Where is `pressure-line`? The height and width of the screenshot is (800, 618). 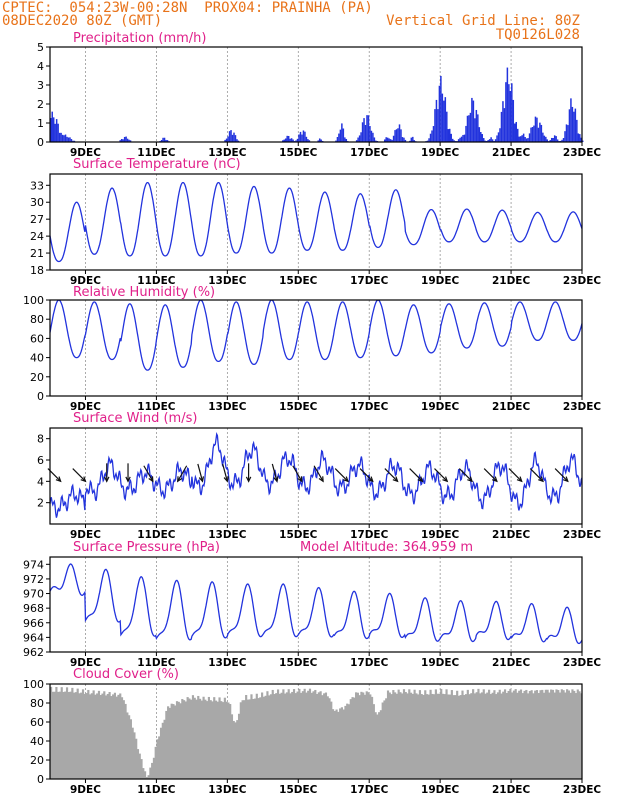 pressure-line is located at coordinates (316, 604).